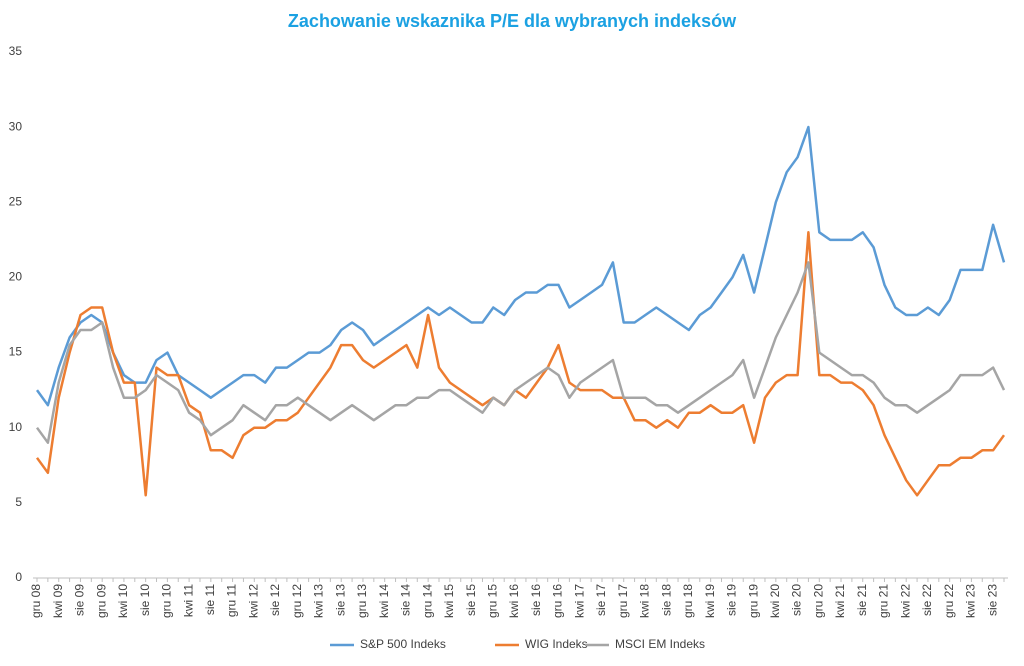  I want to click on x-tick-label: sie 18, so click(666, 600).